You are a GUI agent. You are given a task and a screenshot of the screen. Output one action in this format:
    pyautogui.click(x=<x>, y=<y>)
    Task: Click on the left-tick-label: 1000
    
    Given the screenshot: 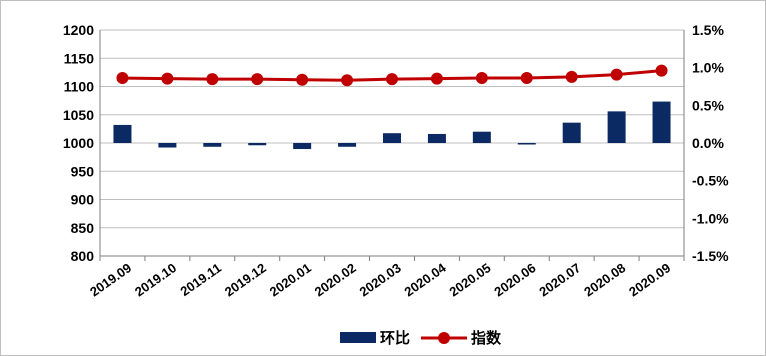 What is the action you would take?
    pyautogui.click(x=78, y=143)
    